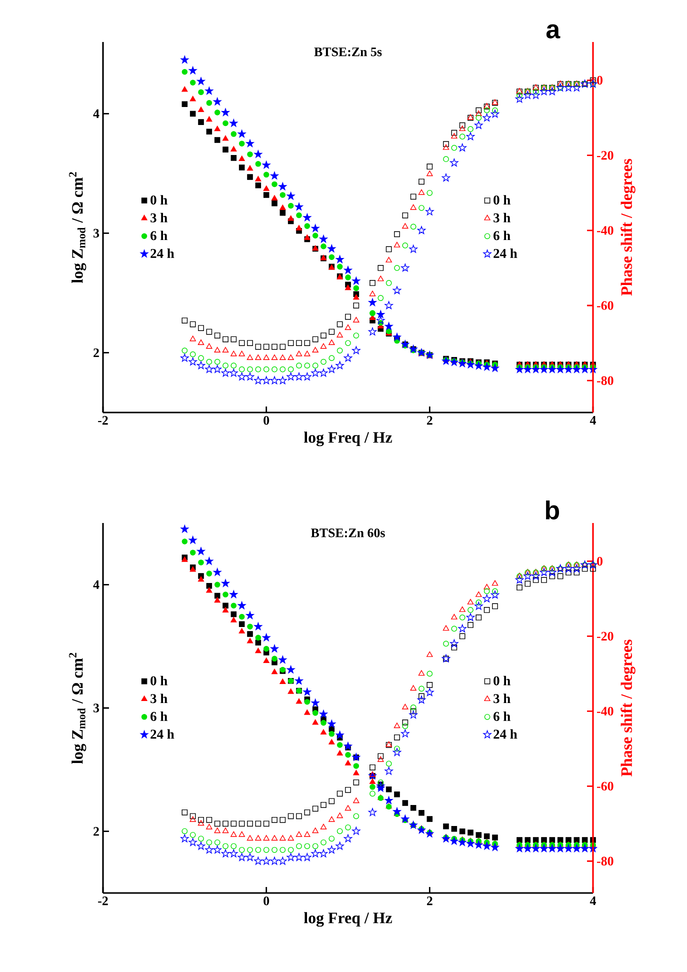 This screenshot has width=687, height=972. What do you see at coordinates (553, 510) in the screenshot?
I see `text: b` at bounding box center [553, 510].